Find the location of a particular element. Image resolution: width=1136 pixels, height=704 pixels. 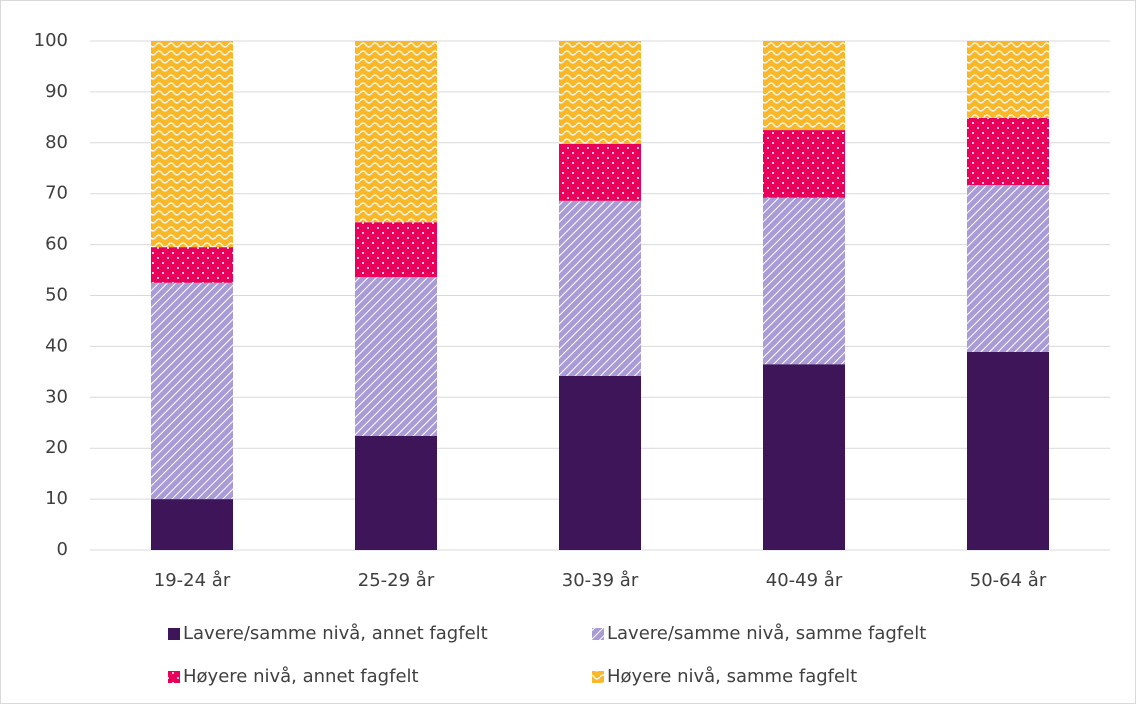

legend-label: Lavere/samme nivå, samme fagfelt is located at coordinates (766, 633).